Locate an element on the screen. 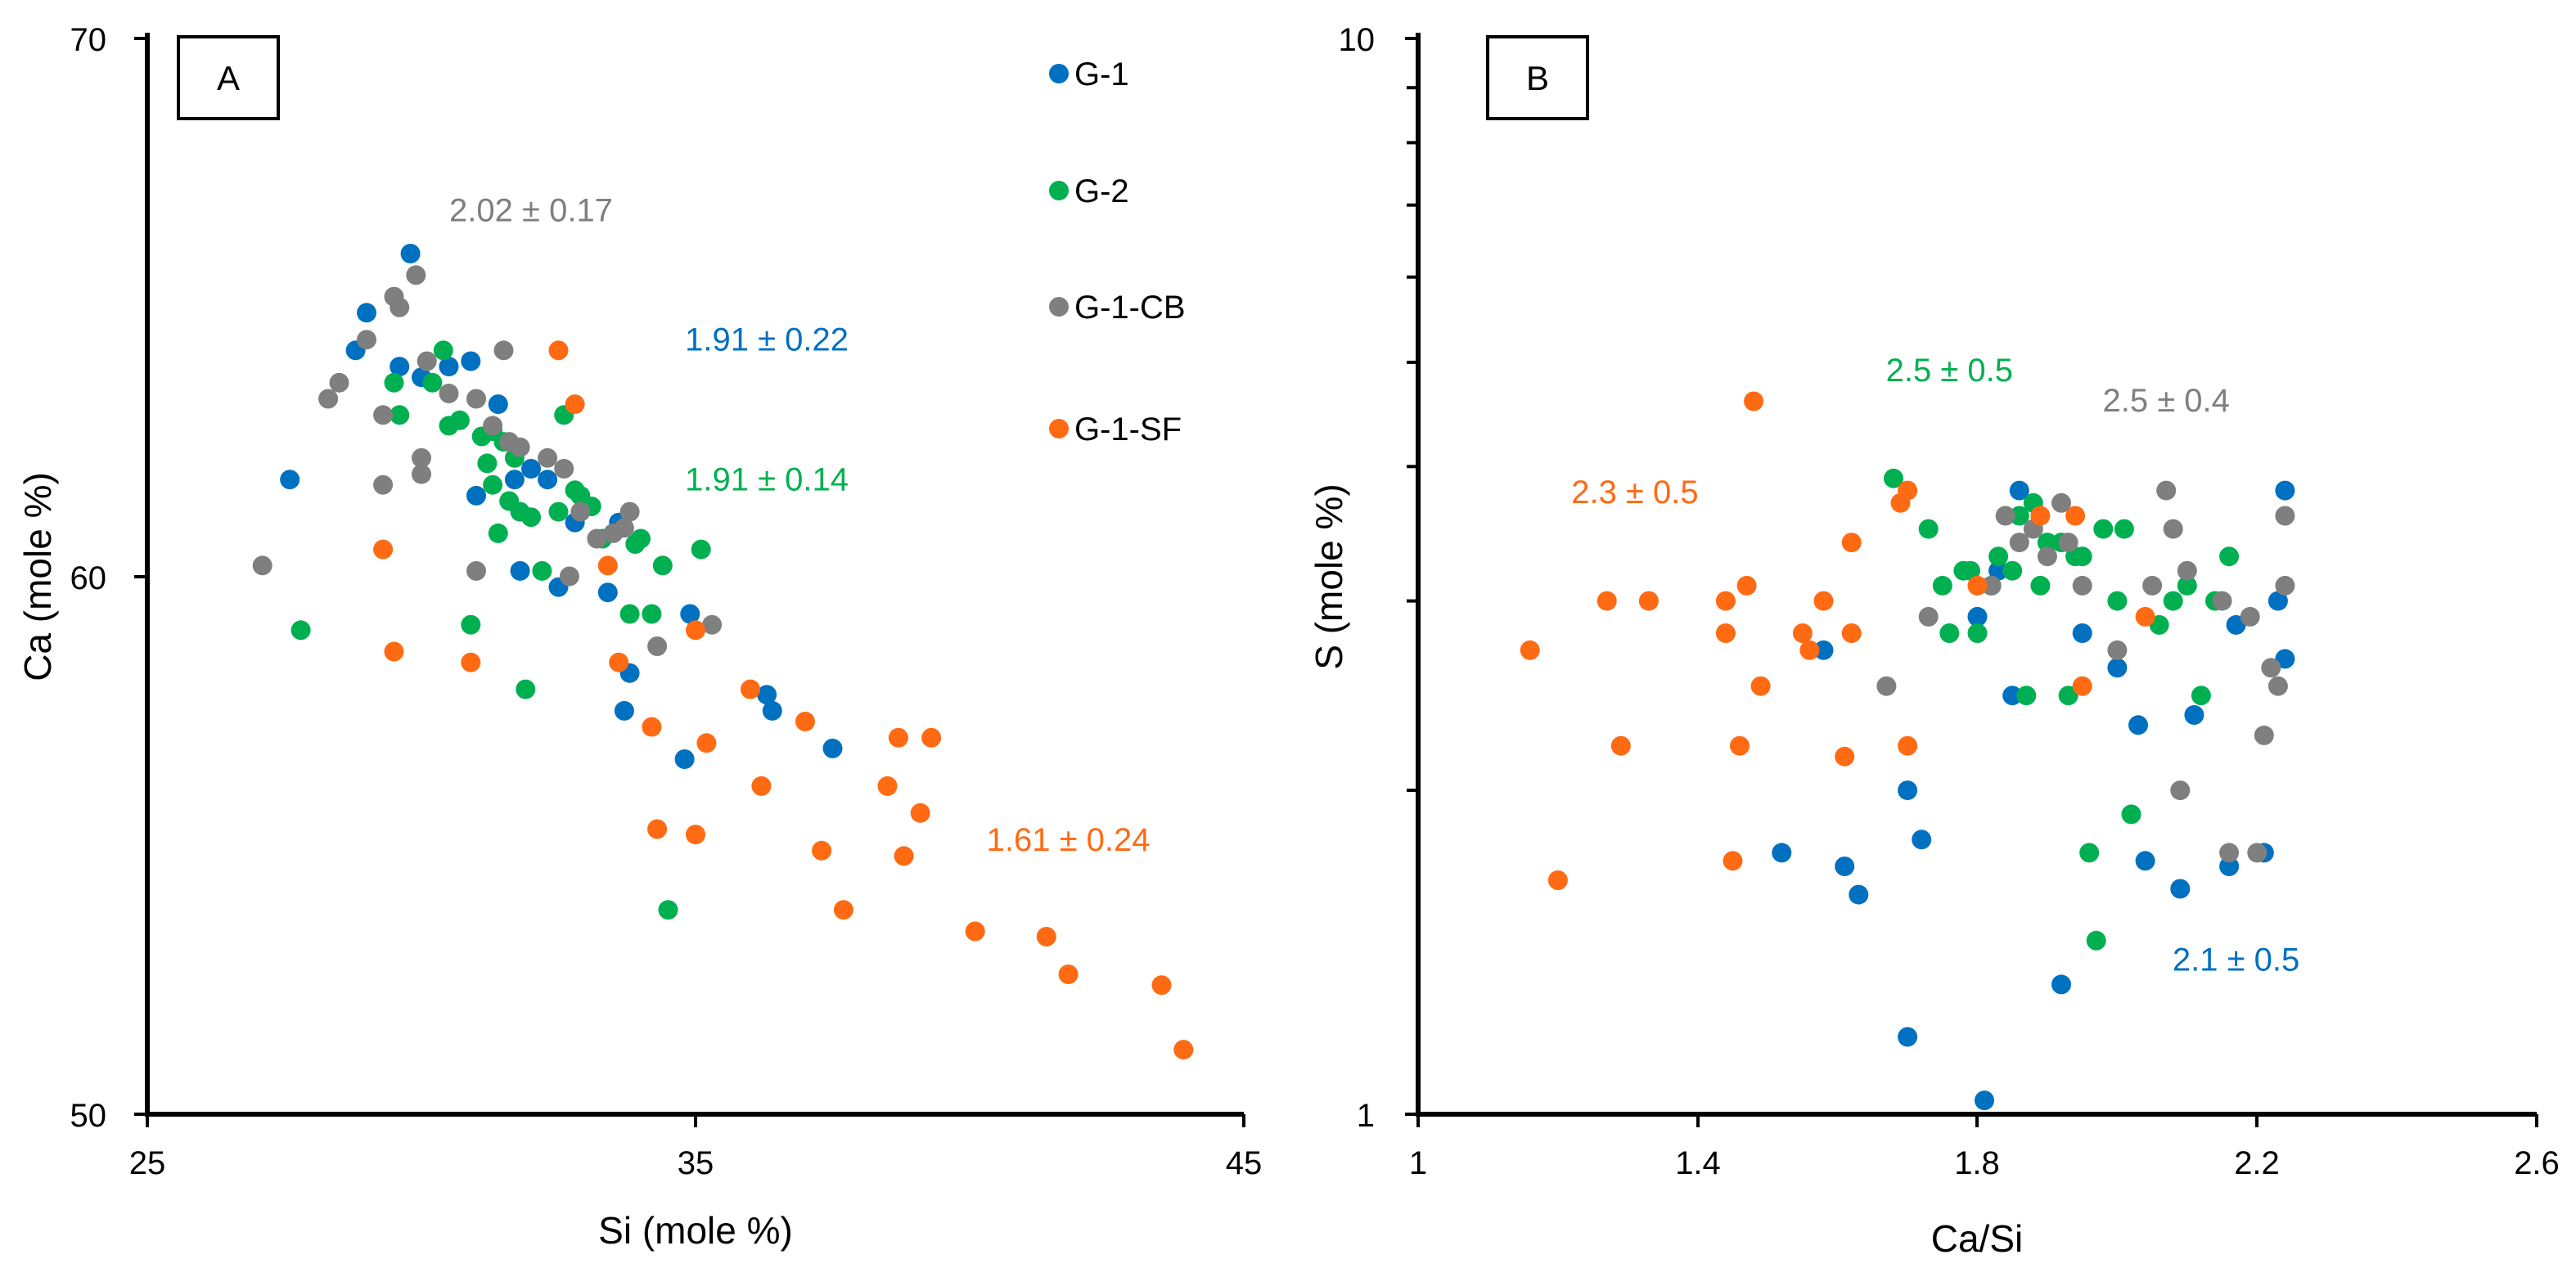 This screenshot has width=2576, height=1277. panel-a-y-axis-title: Ca (mole %) is located at coordinates (37, 576).